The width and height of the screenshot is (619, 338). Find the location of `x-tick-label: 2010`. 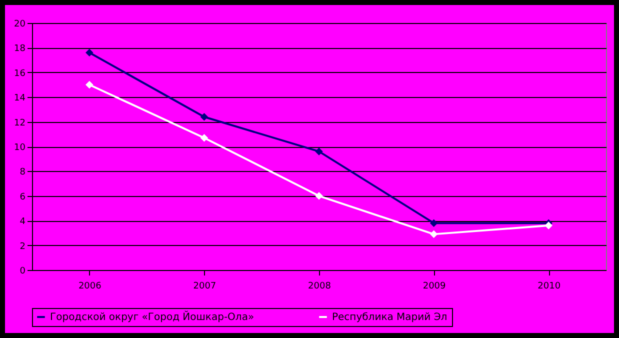

x-tick-label: 2010 is located at coordinates (549, 287).